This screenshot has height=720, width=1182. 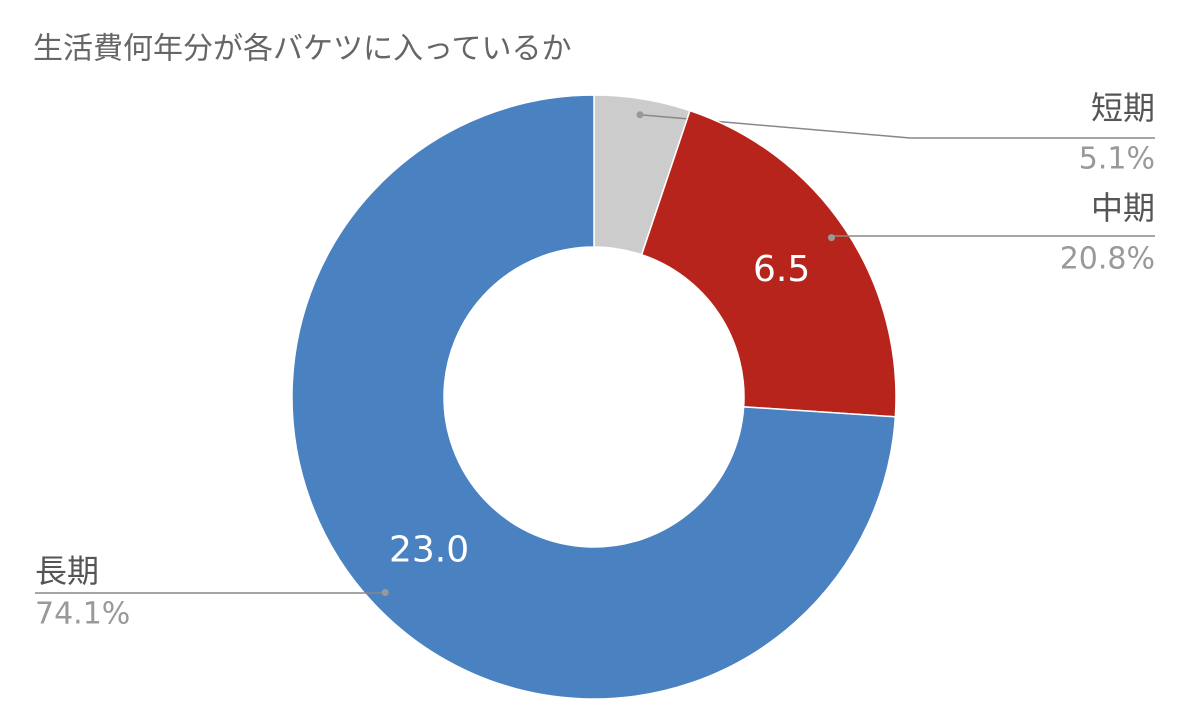 I want to click on donut-slice, so click(x=768, y=263).